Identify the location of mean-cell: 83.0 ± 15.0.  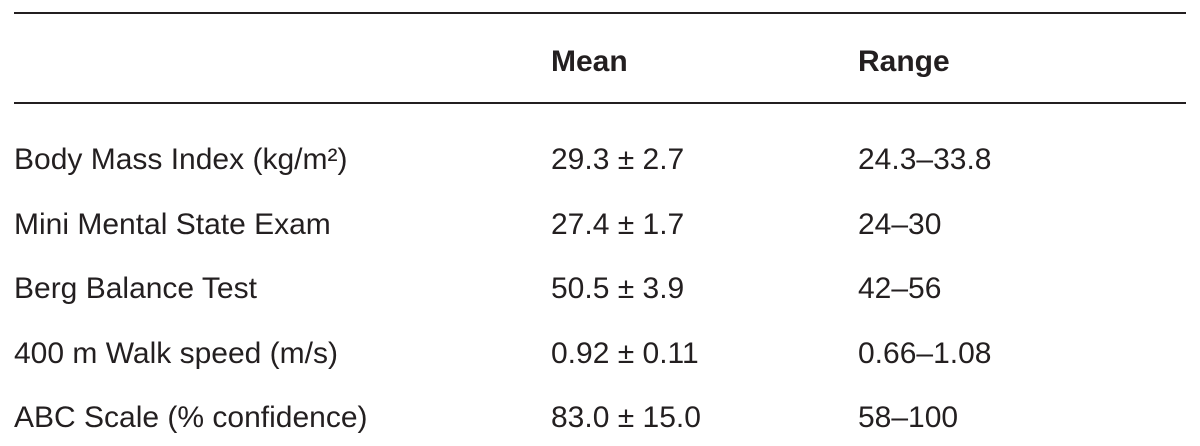
(626, 417).